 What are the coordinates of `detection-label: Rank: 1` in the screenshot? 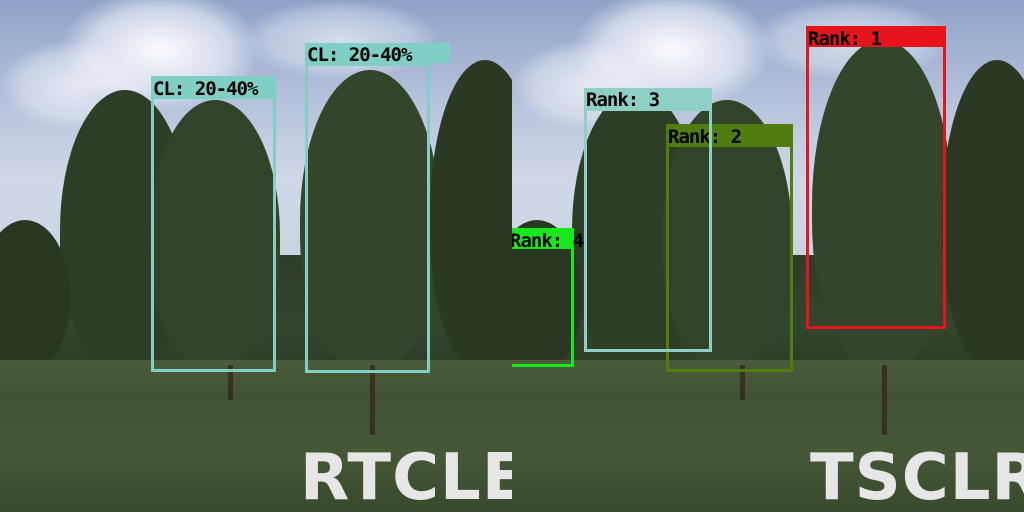 It's located at (845, 39).